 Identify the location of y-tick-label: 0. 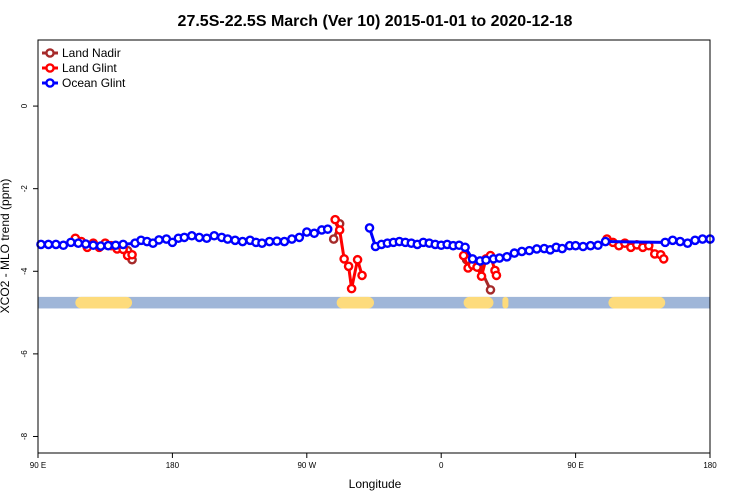
(24, 105).